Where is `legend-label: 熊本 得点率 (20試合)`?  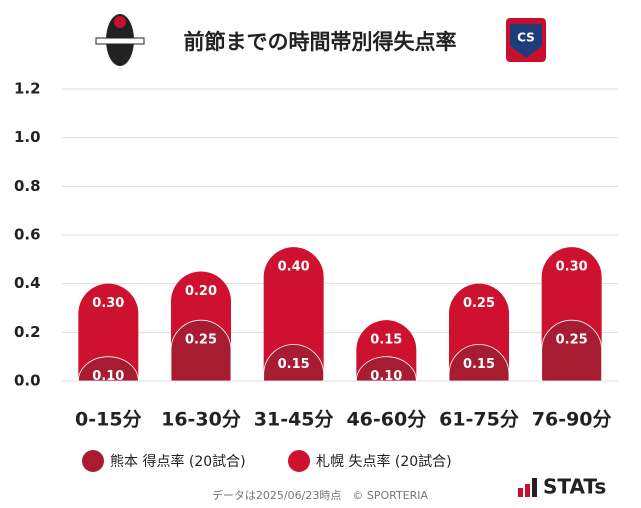
legend-label: 熊本 得点率 (20試合) is located at coordinates (178, 461).